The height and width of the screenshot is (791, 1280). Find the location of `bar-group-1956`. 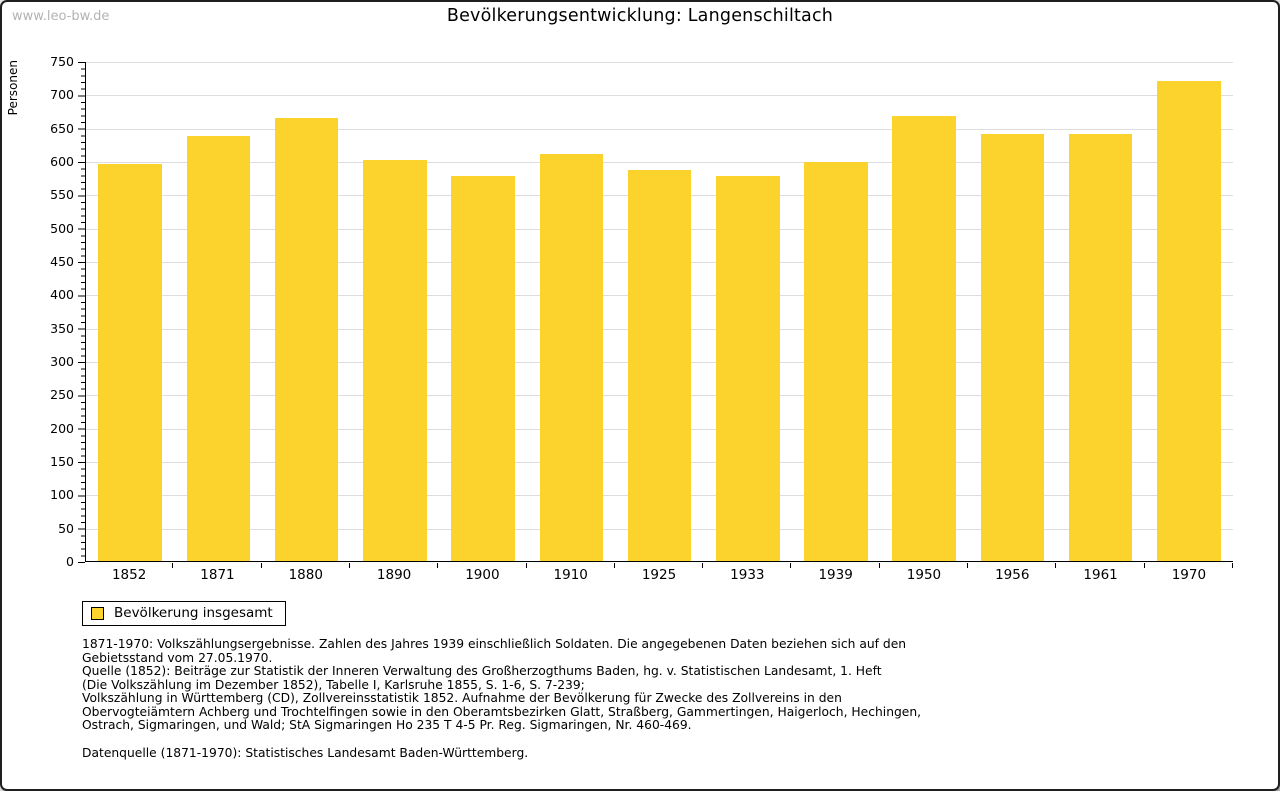

bar-group-1956 is located at coordinates (1012, 311).